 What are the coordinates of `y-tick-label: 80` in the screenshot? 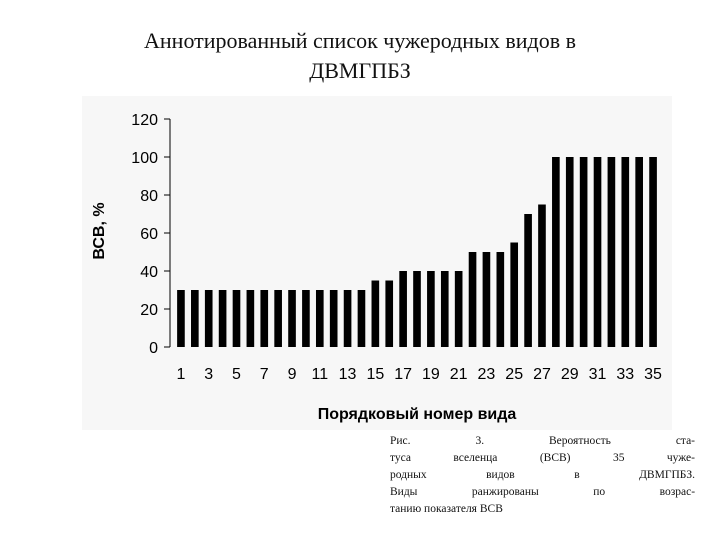 It's located at (149, 196).